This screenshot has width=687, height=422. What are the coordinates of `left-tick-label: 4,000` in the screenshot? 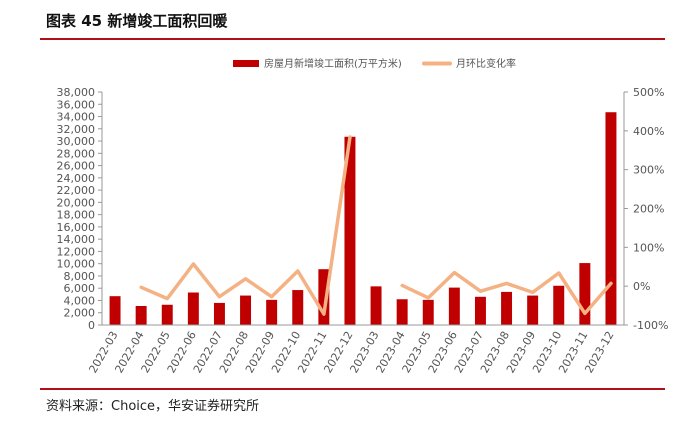 It's located at (80, 300).